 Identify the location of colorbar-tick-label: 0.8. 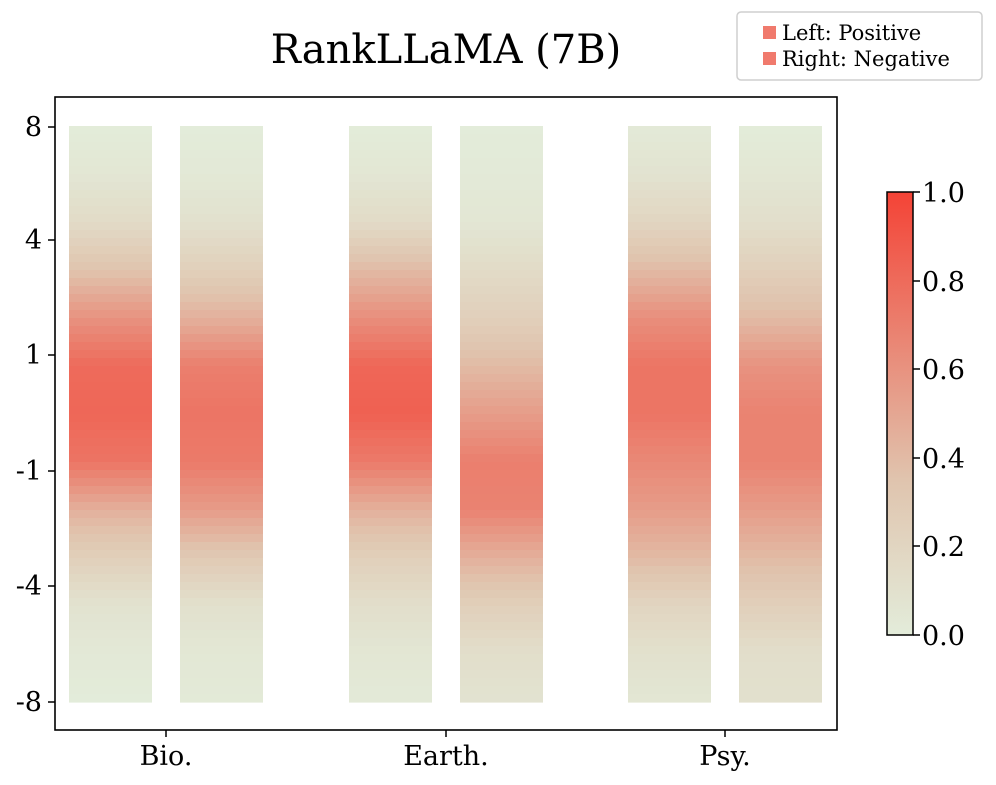
(943, 282).